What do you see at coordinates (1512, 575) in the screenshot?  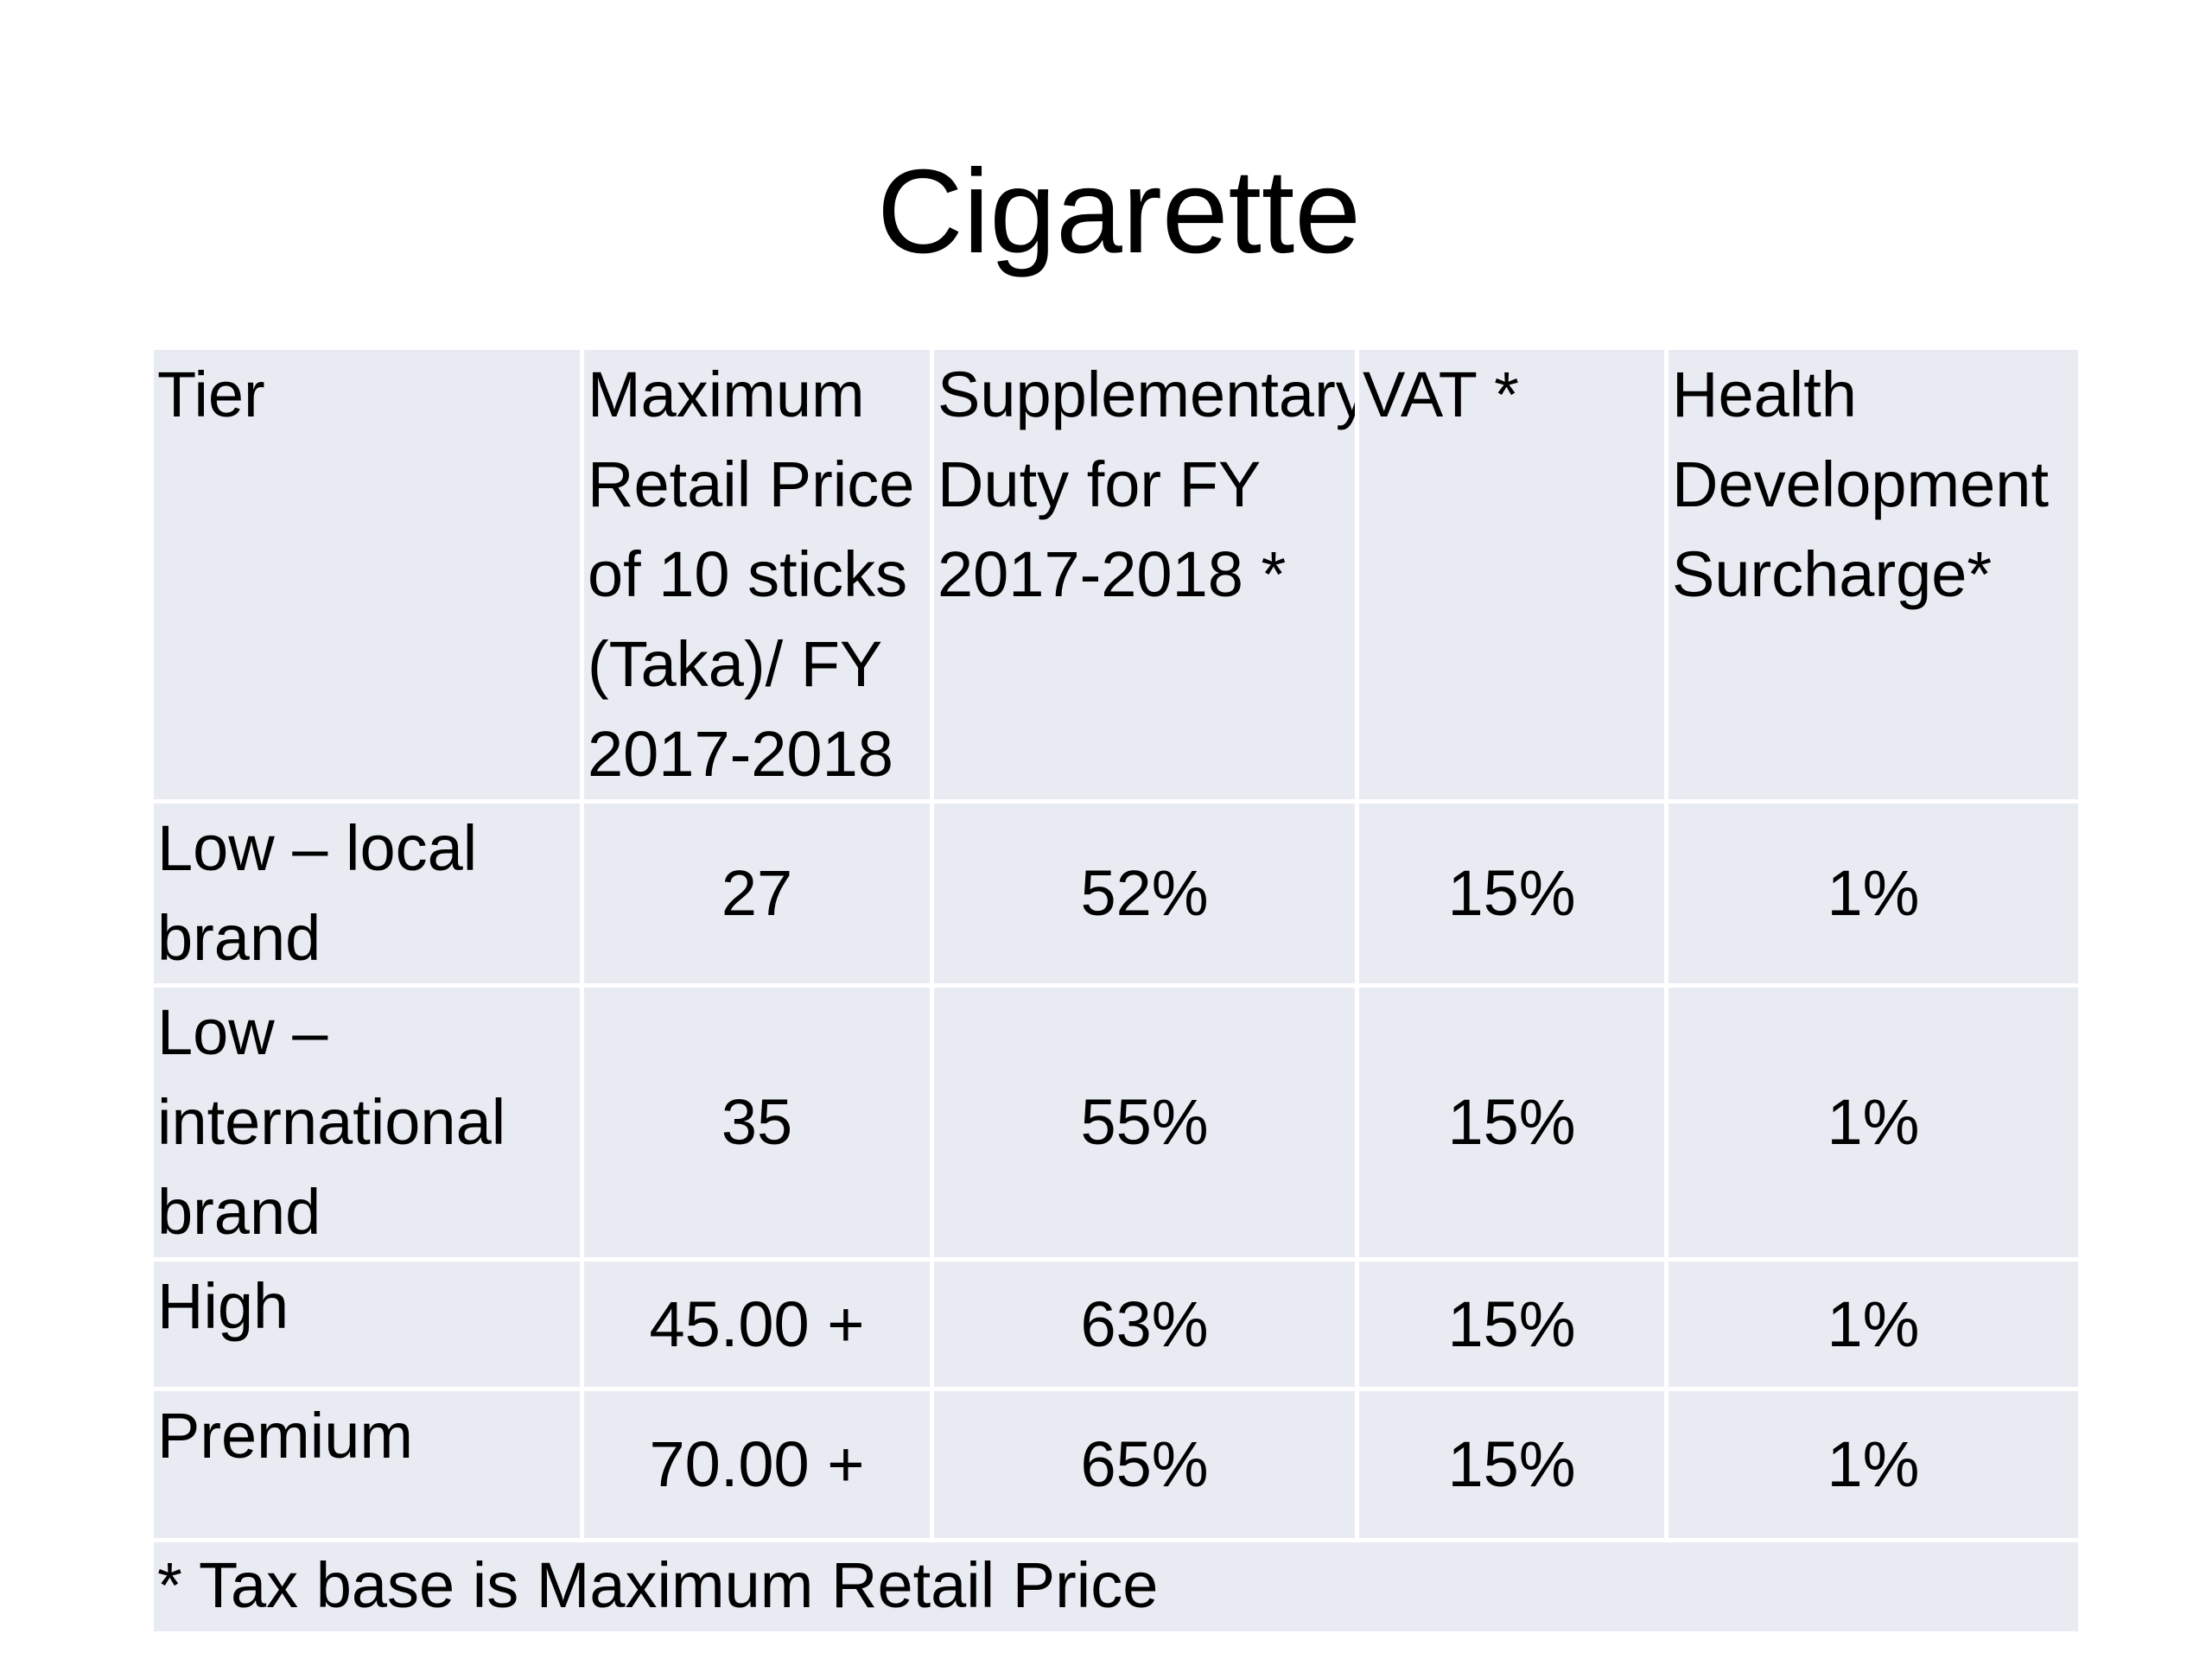 I see `header-vat: VAT *` at bounding box center [1512, 575].